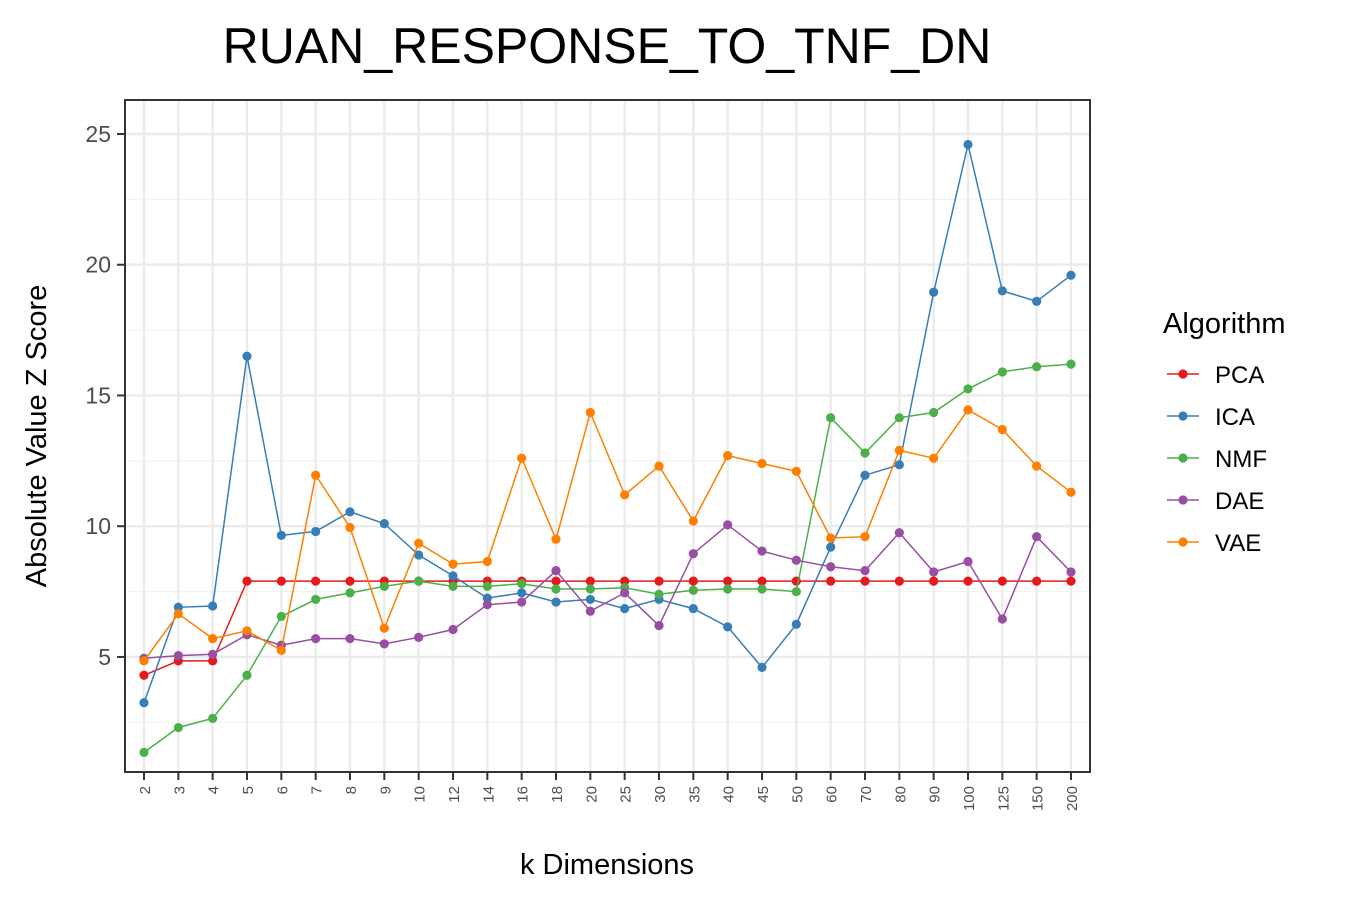  What do you see at coordinates (1239, 375) in the screenshot?
I see `legend-entry-pca: PCA` at bounding box center [1239, 375].